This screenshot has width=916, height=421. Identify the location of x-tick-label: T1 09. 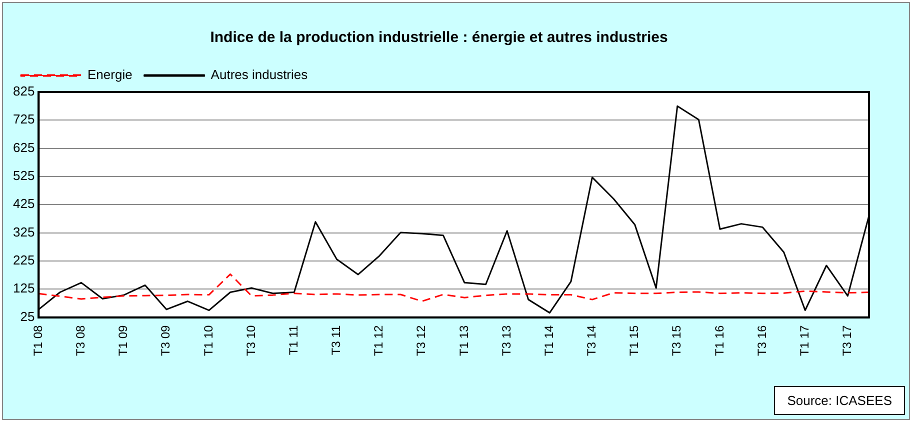
(123, 340).